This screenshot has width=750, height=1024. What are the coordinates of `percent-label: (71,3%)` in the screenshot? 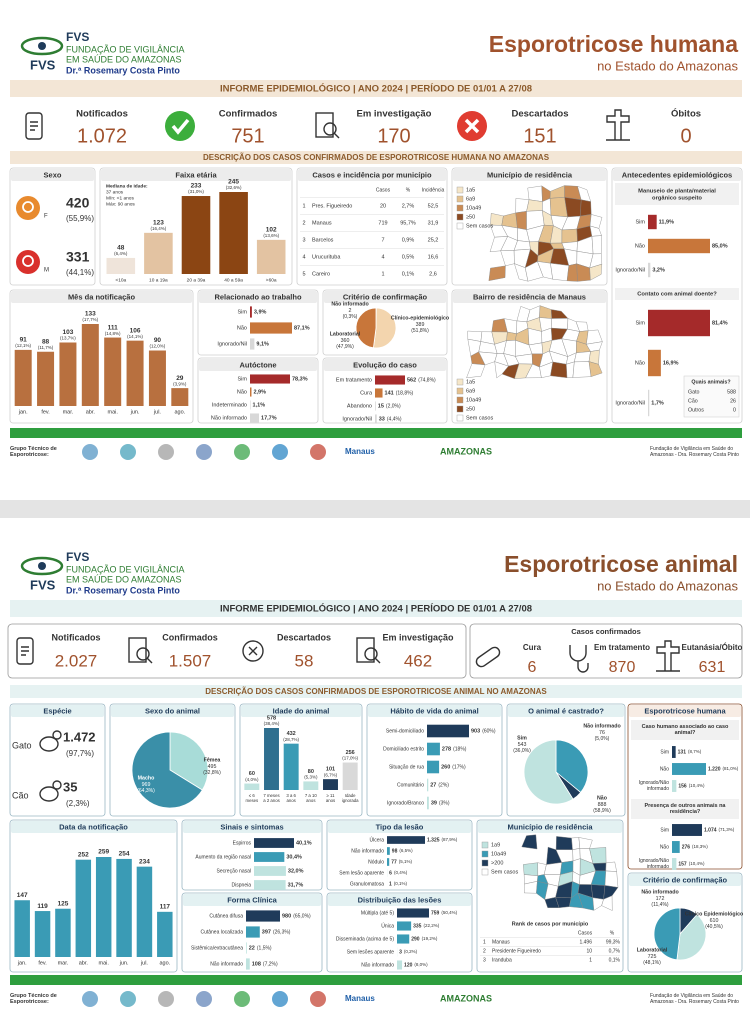 It's located at (727, 829).